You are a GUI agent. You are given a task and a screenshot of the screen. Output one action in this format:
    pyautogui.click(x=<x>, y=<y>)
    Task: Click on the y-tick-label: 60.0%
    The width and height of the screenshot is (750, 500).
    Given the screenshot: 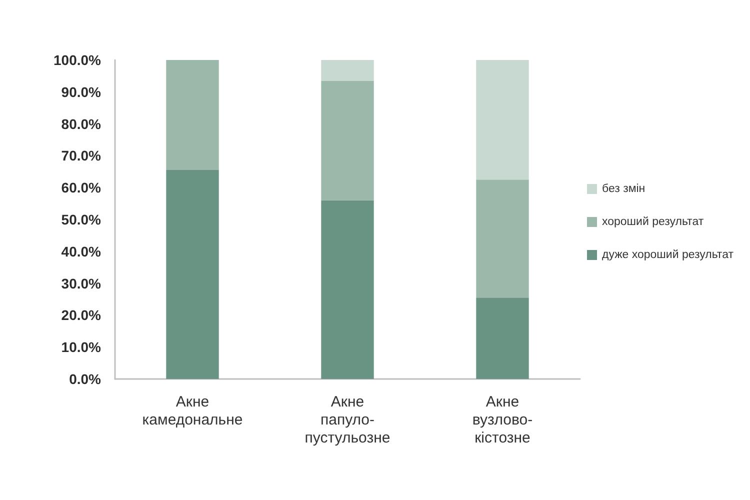 What is the action you would take?
    pyautogui.click(x=81, y=188)
    